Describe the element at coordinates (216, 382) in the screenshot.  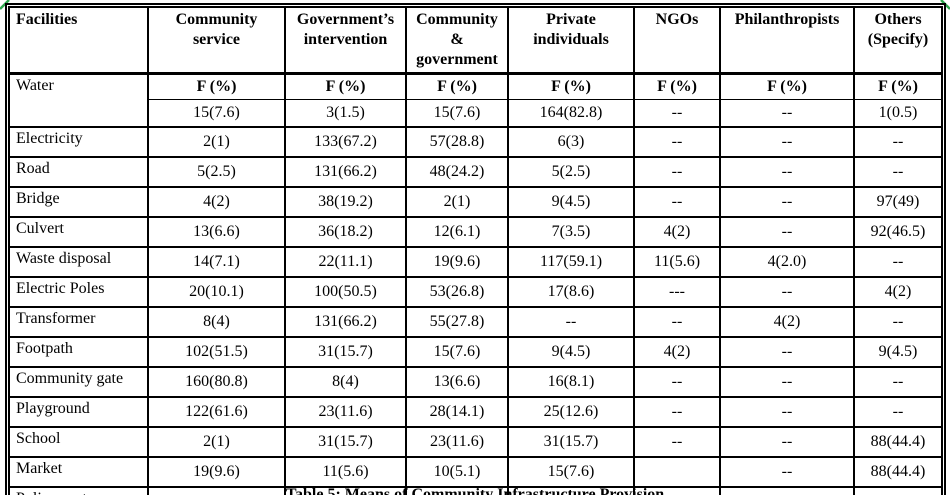
I see `value-cell: 160(80.8)` at that location.